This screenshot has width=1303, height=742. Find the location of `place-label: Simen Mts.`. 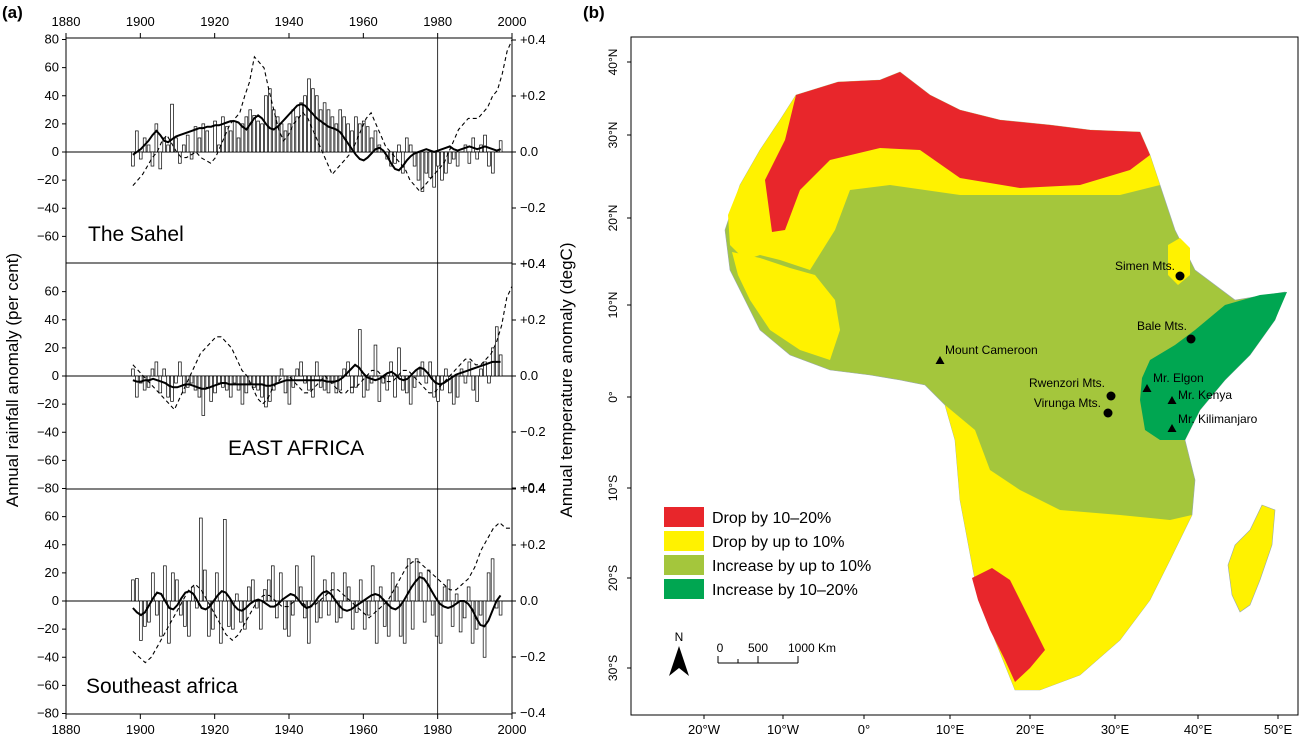

place-label: Simen Mts. is located at coordinates (1145, 266).